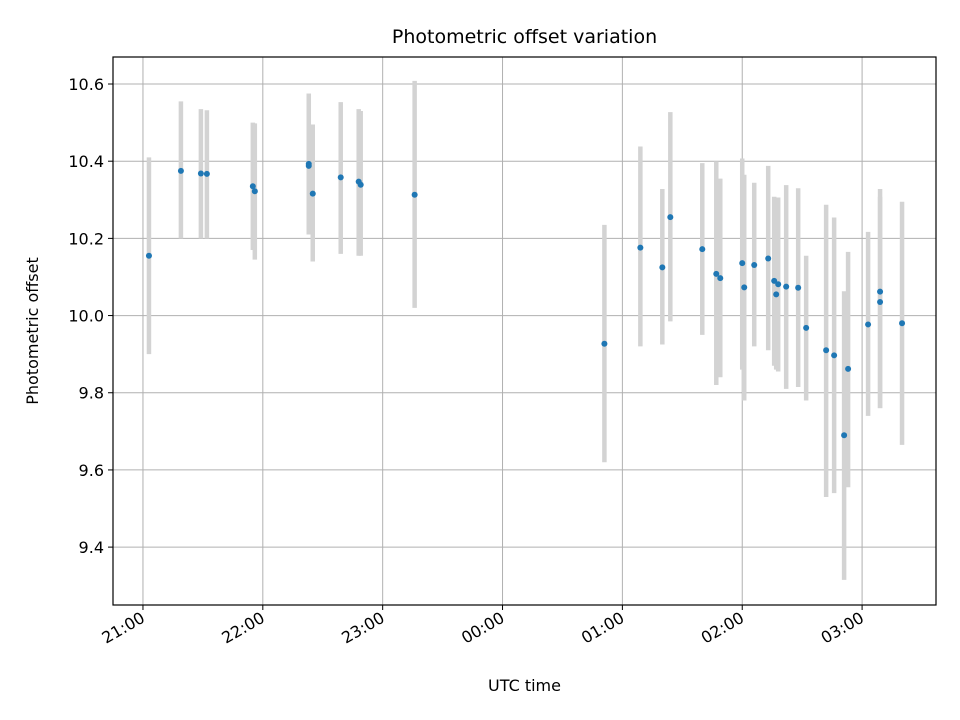 The height and width of the screenshot is (720, 960). I want to click on x-tick-label: 21:00, so click(123, 628).